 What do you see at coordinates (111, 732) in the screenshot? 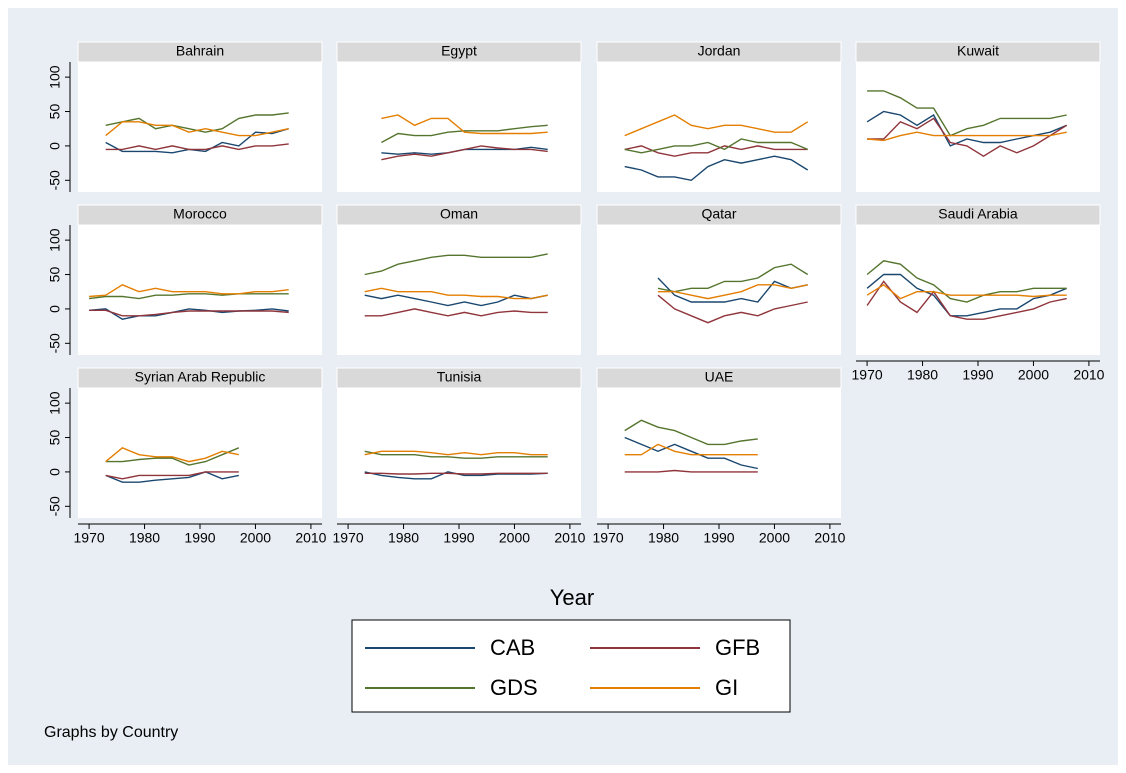
I see `note: Graphs by Country` at bounding box center [111, 732].